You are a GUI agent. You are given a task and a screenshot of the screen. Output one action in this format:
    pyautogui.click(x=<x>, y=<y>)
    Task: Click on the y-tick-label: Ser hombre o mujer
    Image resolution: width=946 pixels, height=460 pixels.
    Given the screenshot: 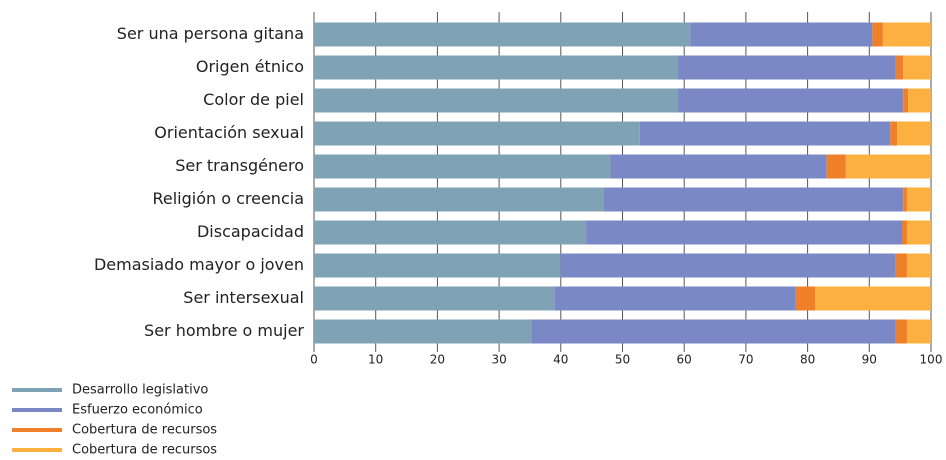 What is the action you would take?
    pyautogui.click(x=224, y=330)
    